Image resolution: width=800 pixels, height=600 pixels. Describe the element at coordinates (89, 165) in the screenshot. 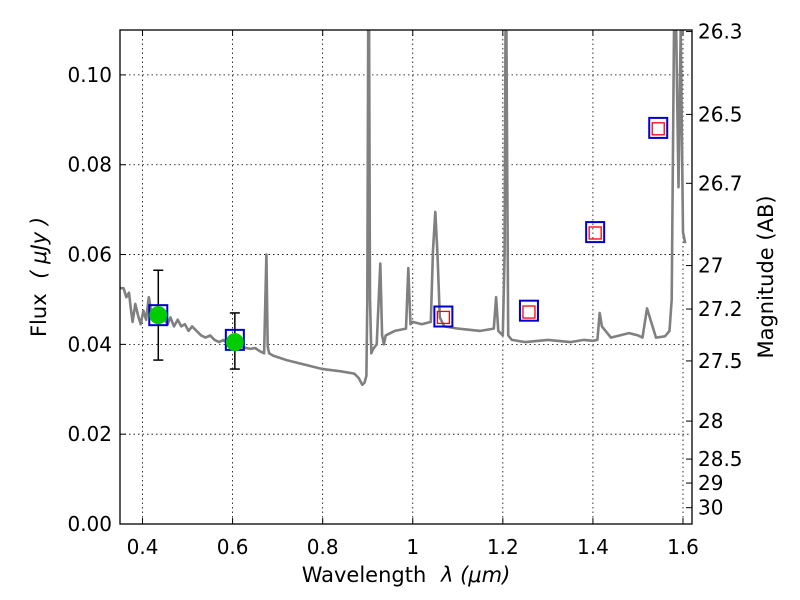

I see `y-tick-label: 0.08` at that location.